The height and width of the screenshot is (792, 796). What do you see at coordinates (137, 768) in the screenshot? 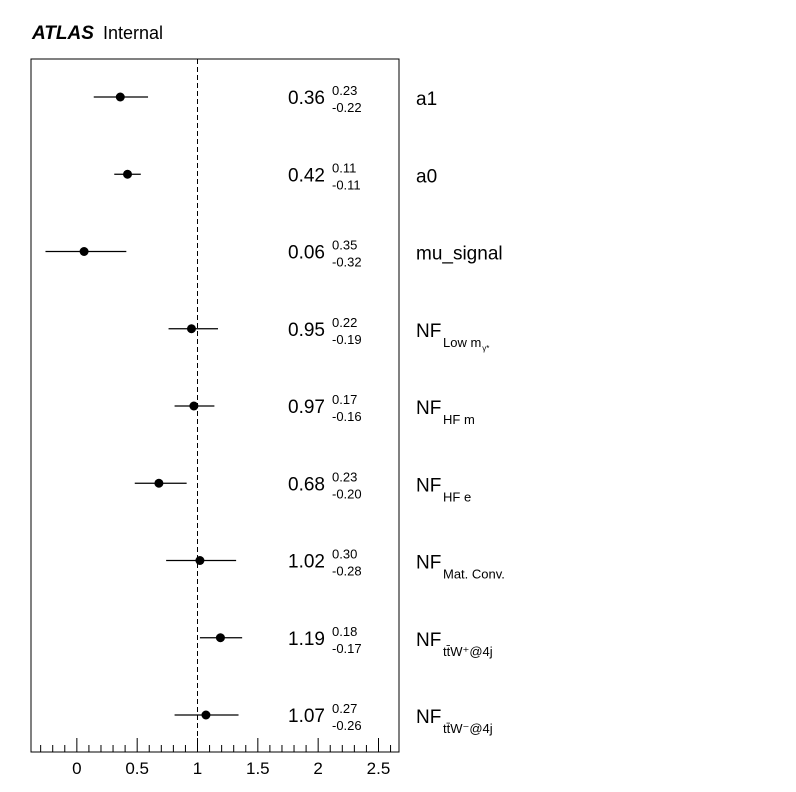
I see `x-tick-label: 0.5` at bounding box center [137, 768].